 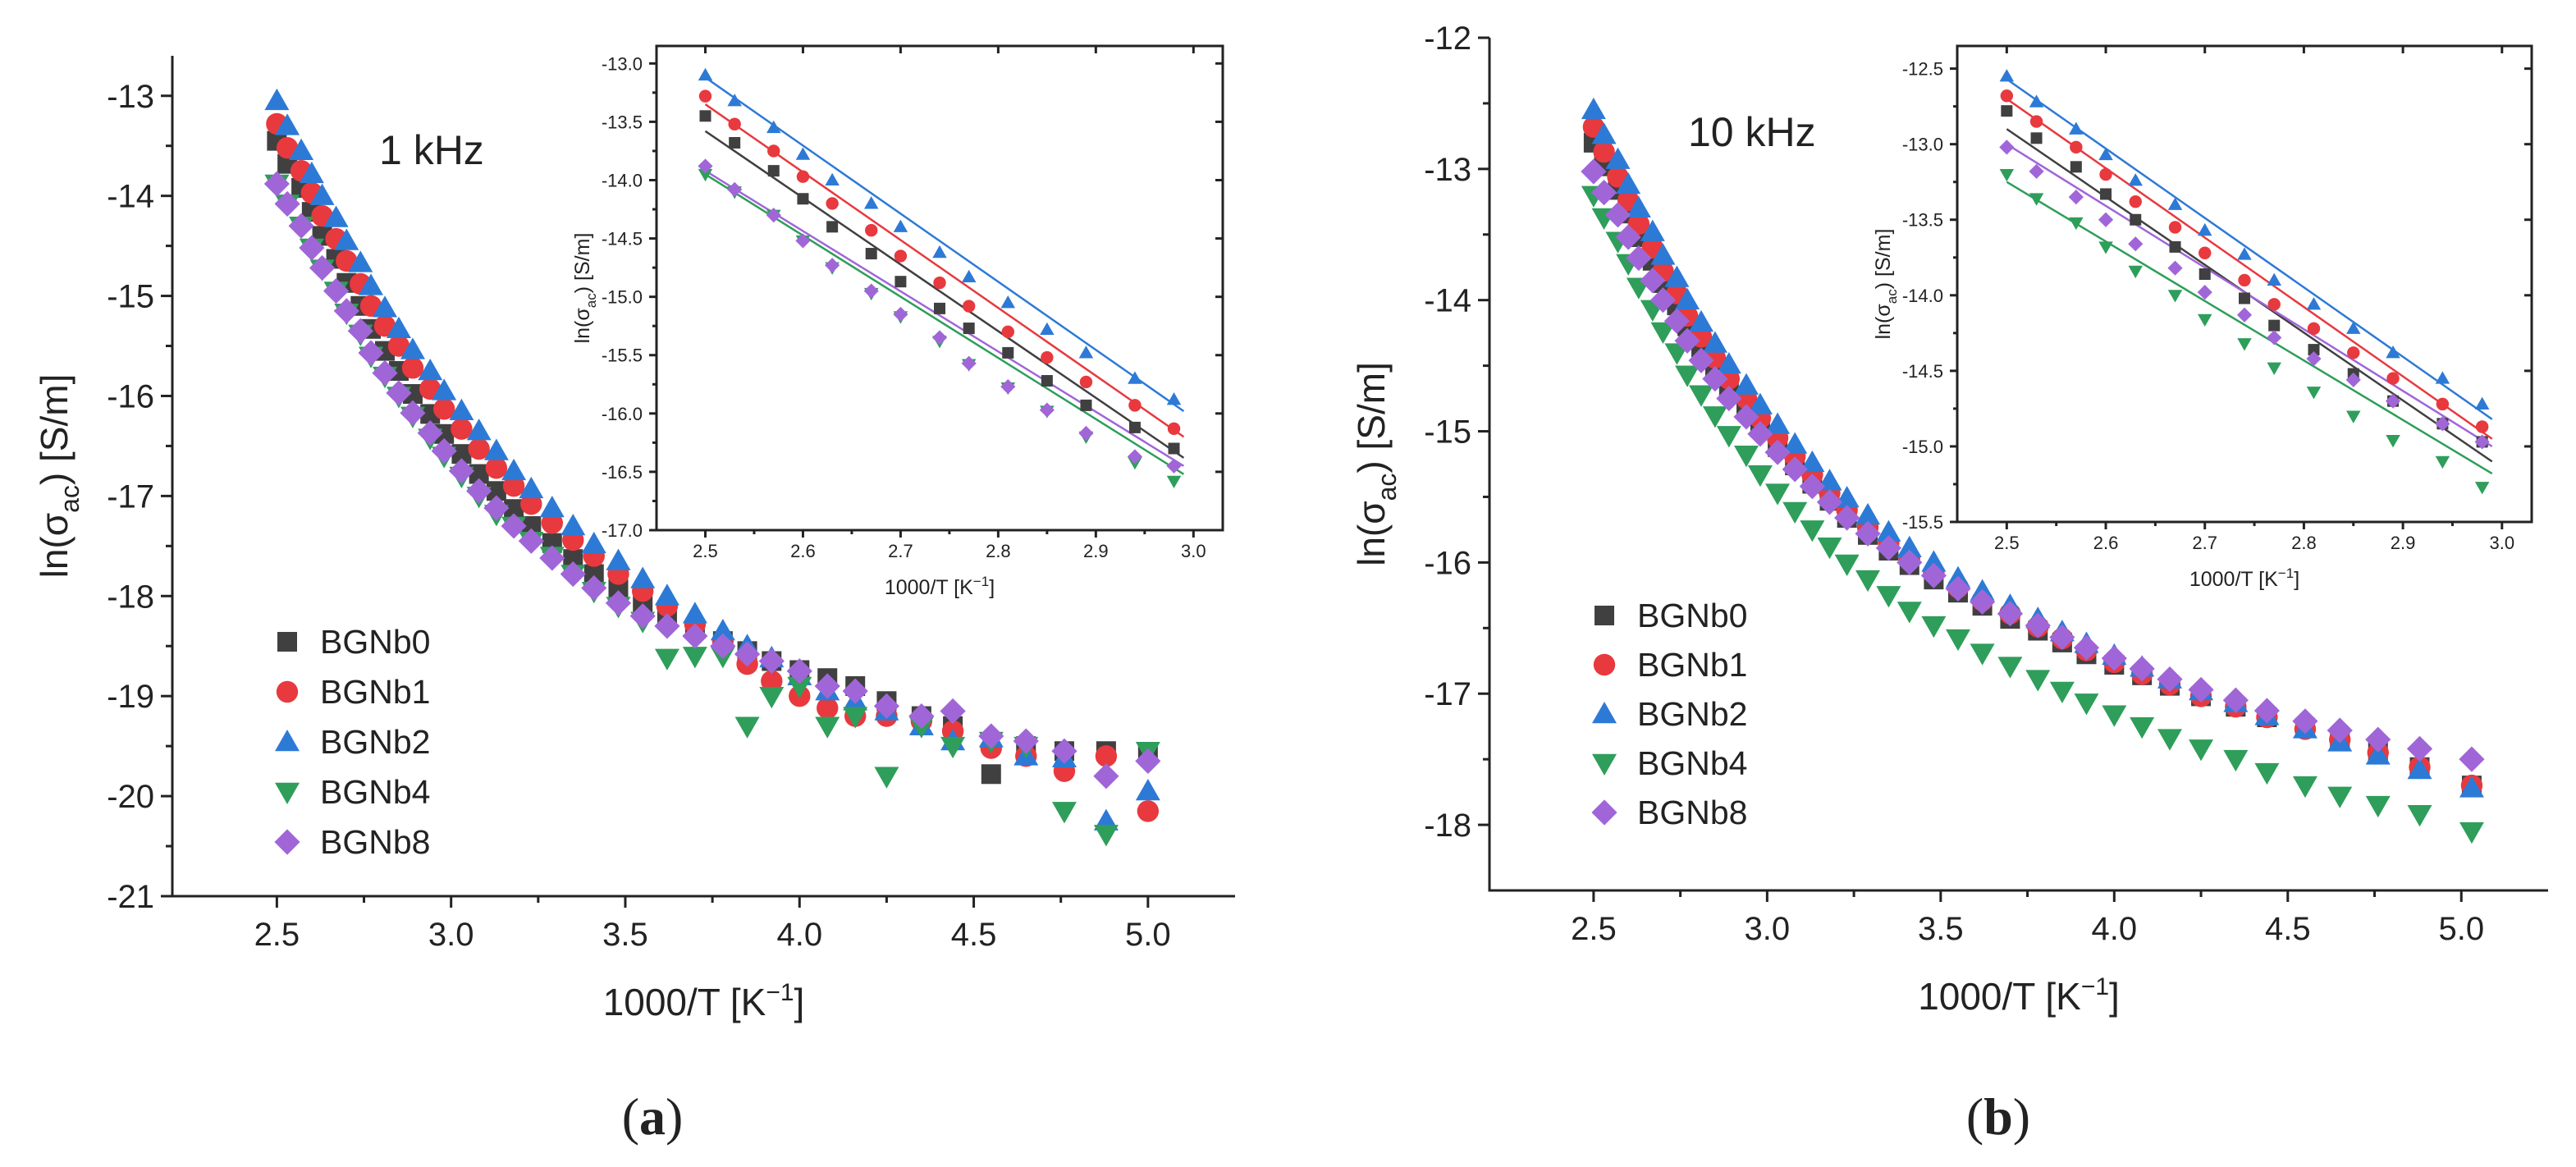 What do you see at coordinates (130, 797) in the screenshot?
I see `y-tick-label: -20` at bounding box center [130, 797].